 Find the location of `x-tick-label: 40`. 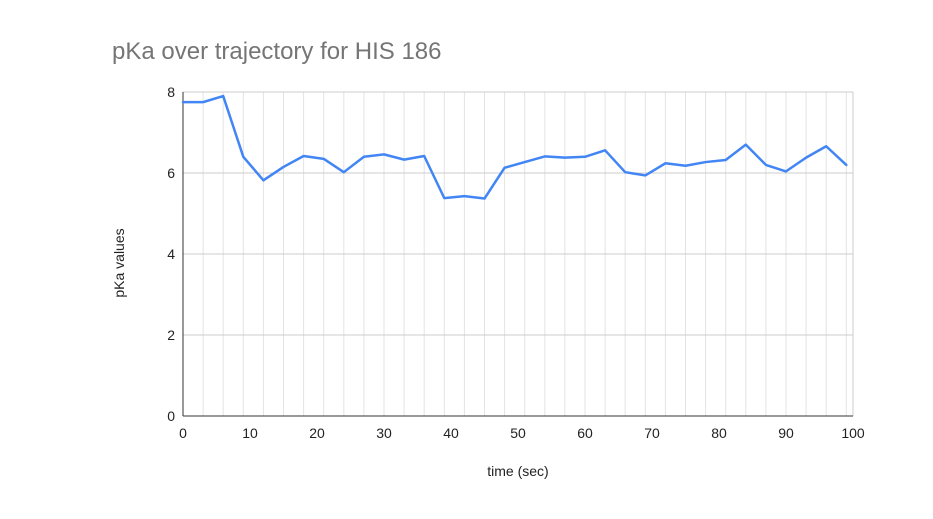

x-tick-label: 40 is located at coordinates (451, 433).